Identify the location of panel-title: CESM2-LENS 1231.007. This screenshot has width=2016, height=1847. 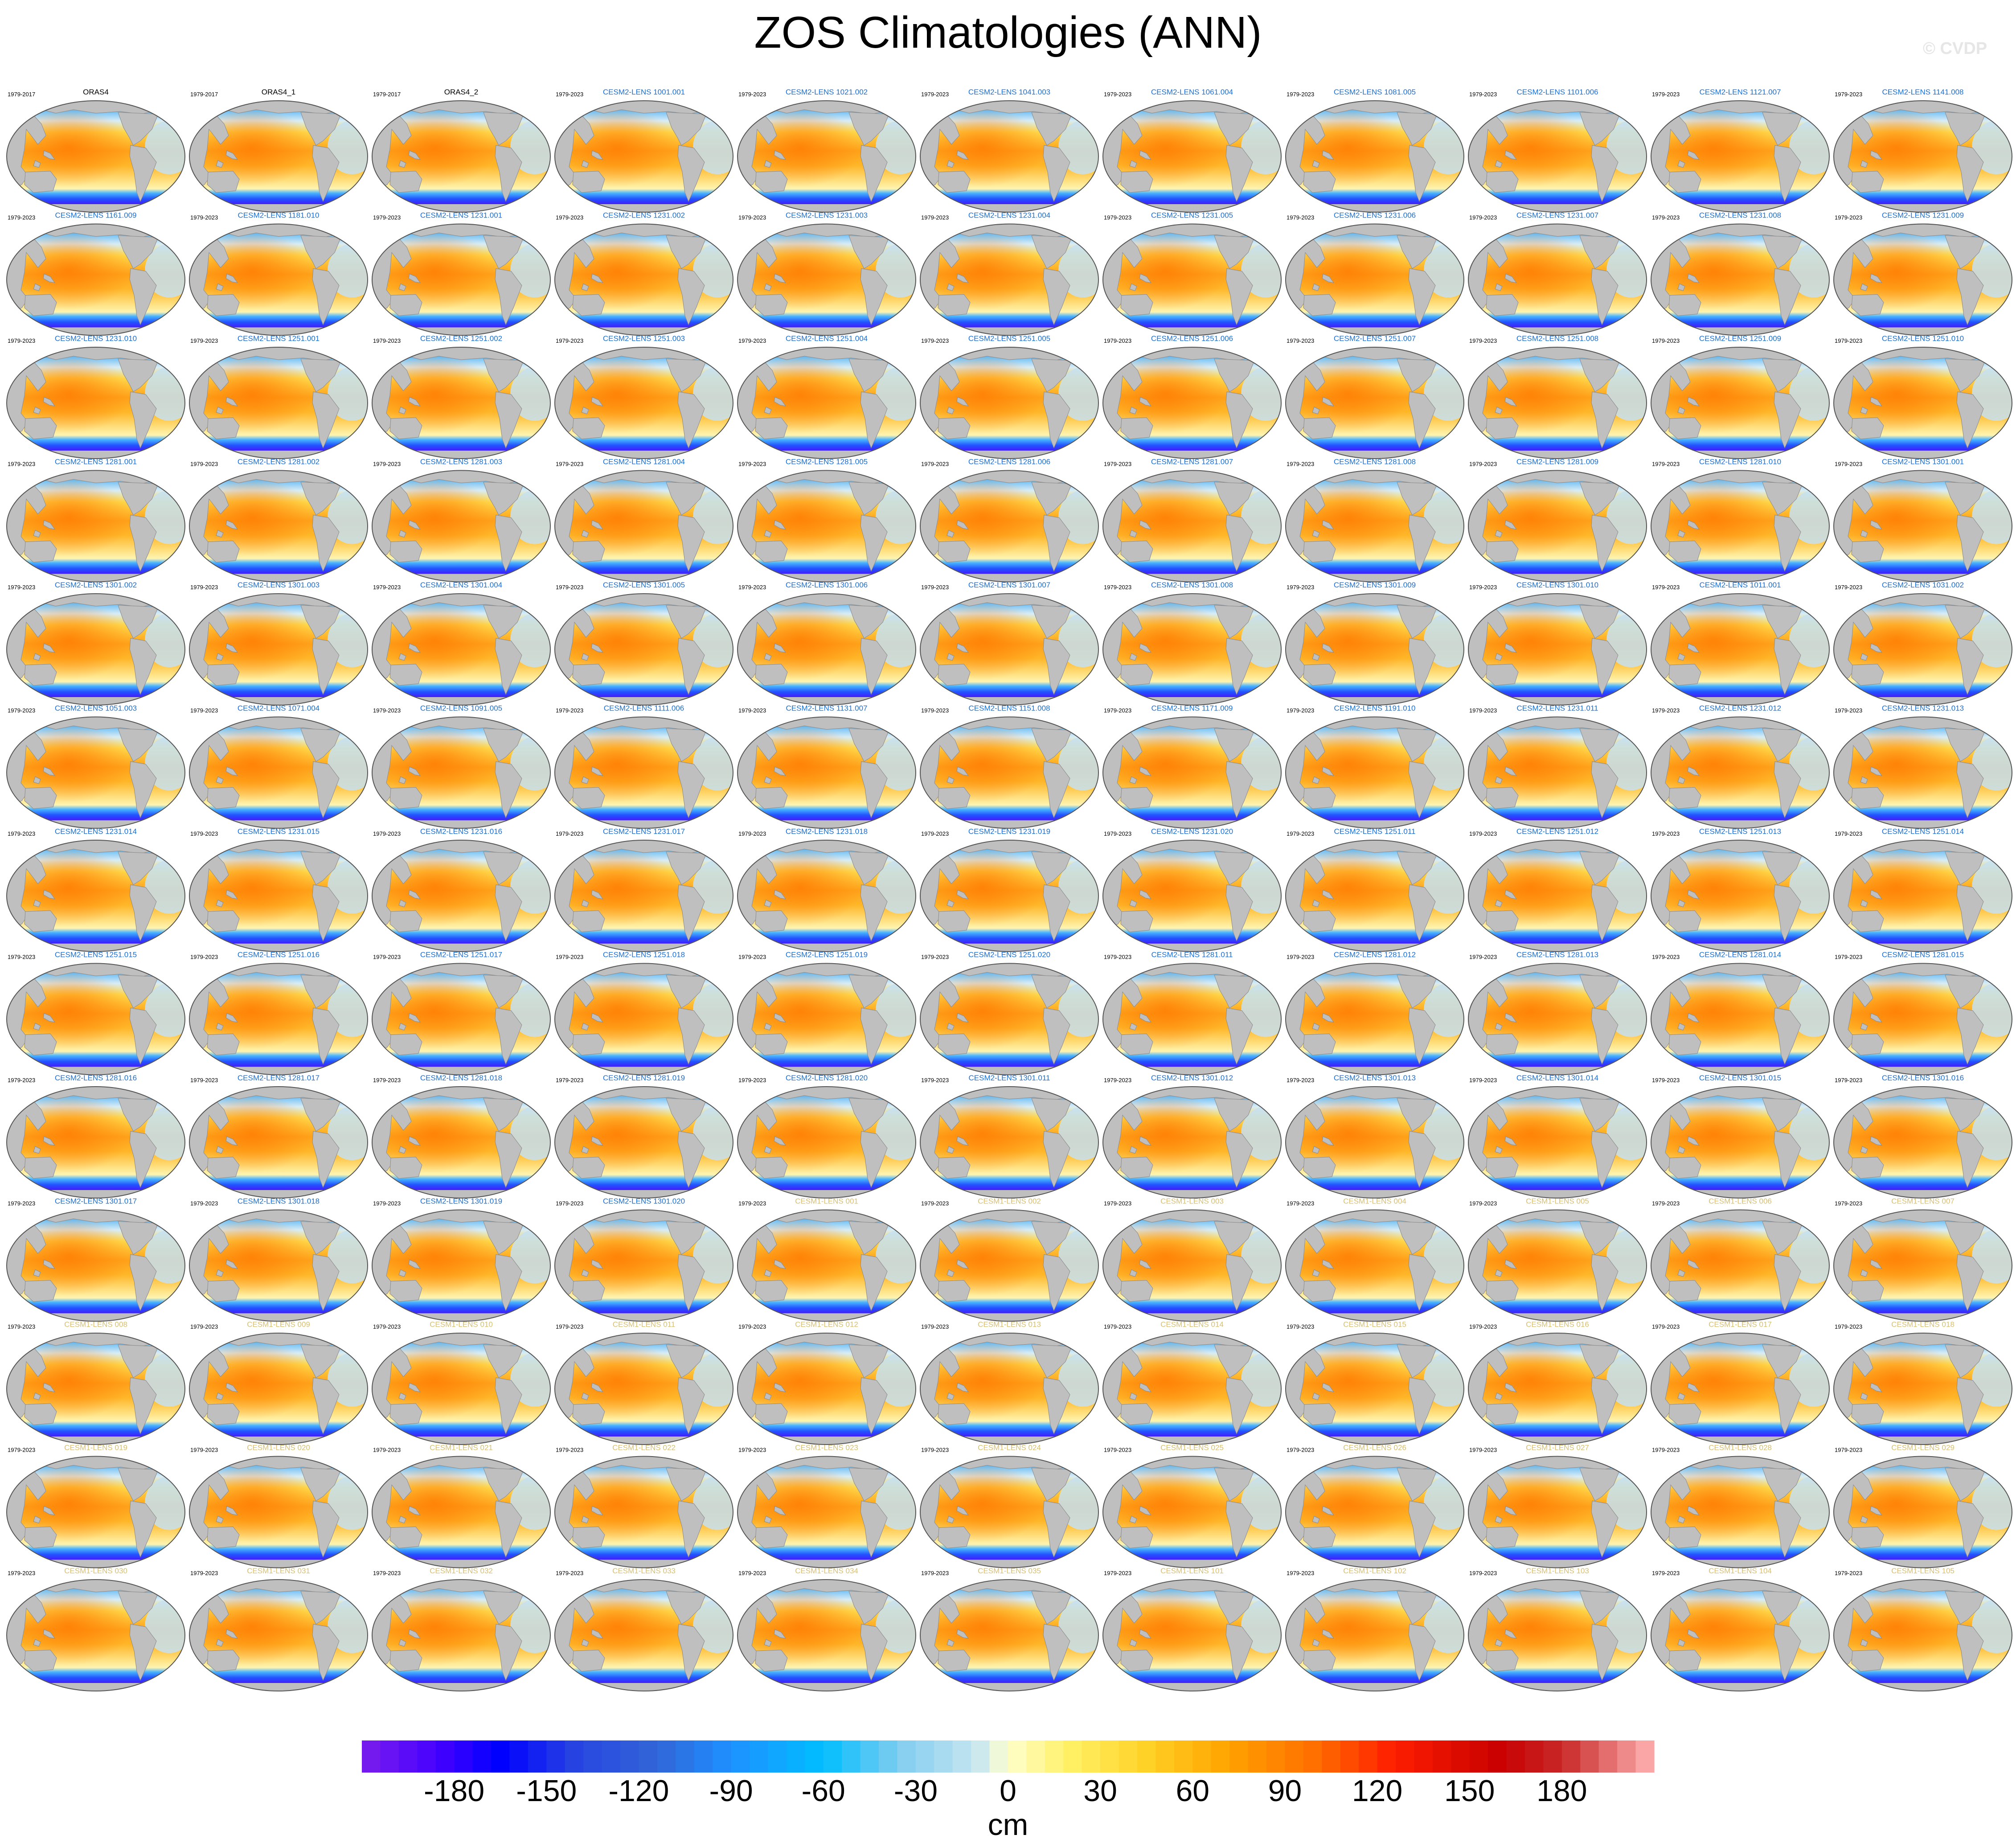
(1557, 215).